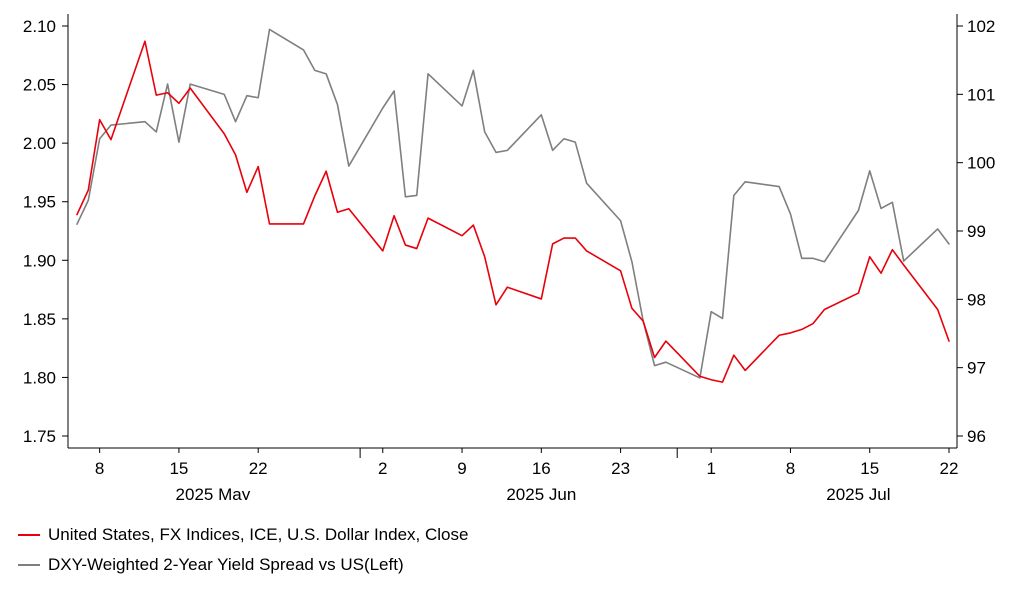  What do you see at coordinates (39, 436) in the screenshot?
I see `left-tick-label: 1.75` at bounding box center [39, 436].